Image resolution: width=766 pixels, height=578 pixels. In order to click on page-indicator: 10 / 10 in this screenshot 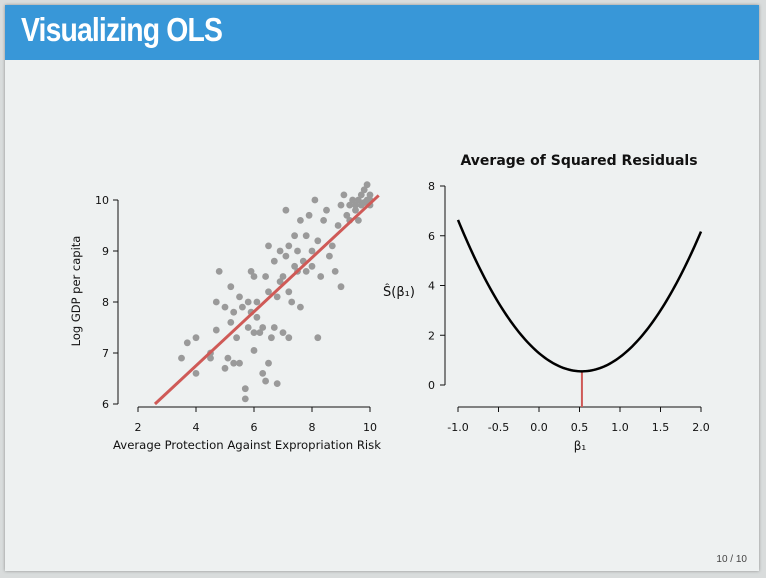, I will do `click(731, 559)`.